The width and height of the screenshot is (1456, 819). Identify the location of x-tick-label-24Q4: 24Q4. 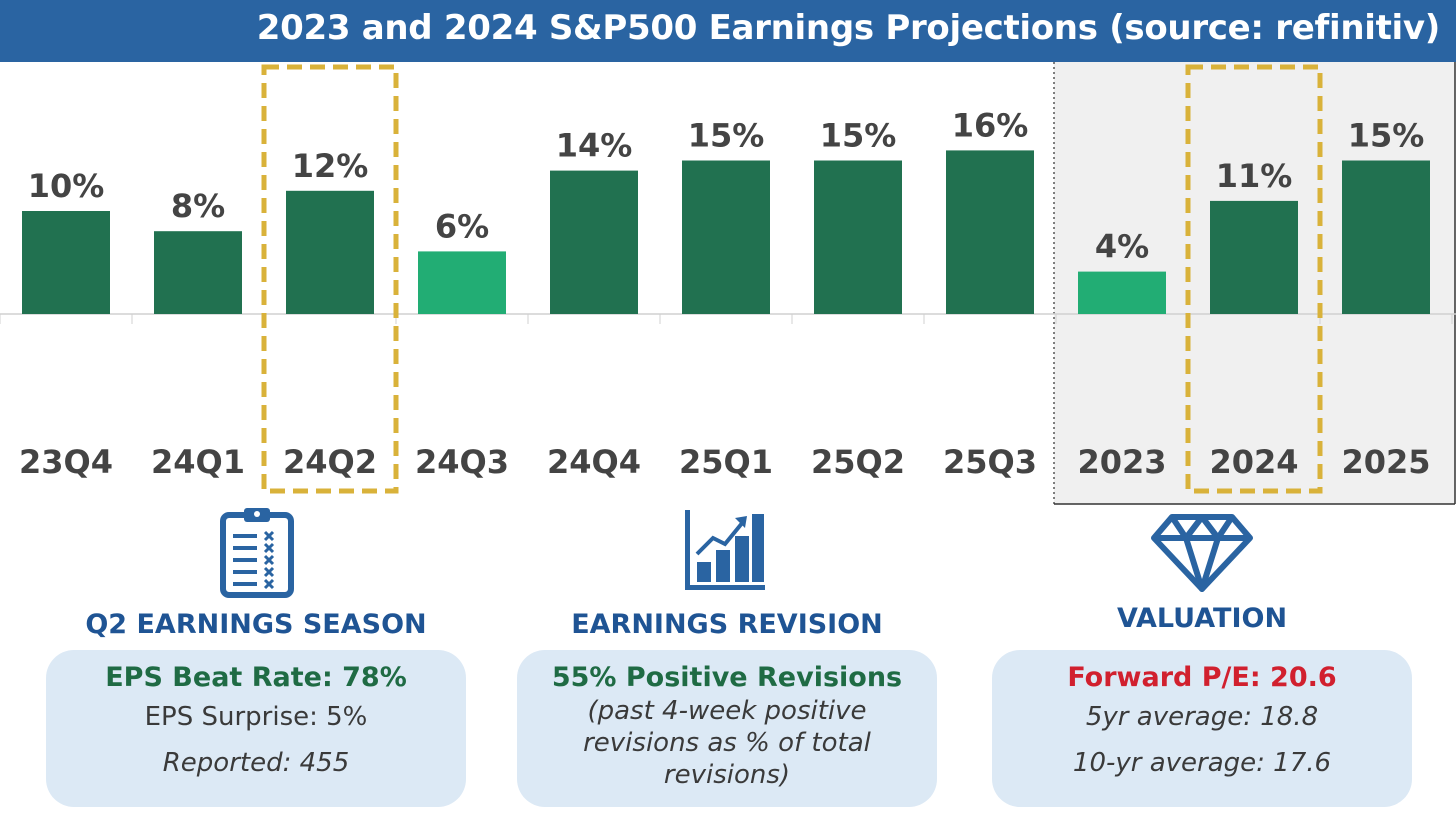
(594, 462).